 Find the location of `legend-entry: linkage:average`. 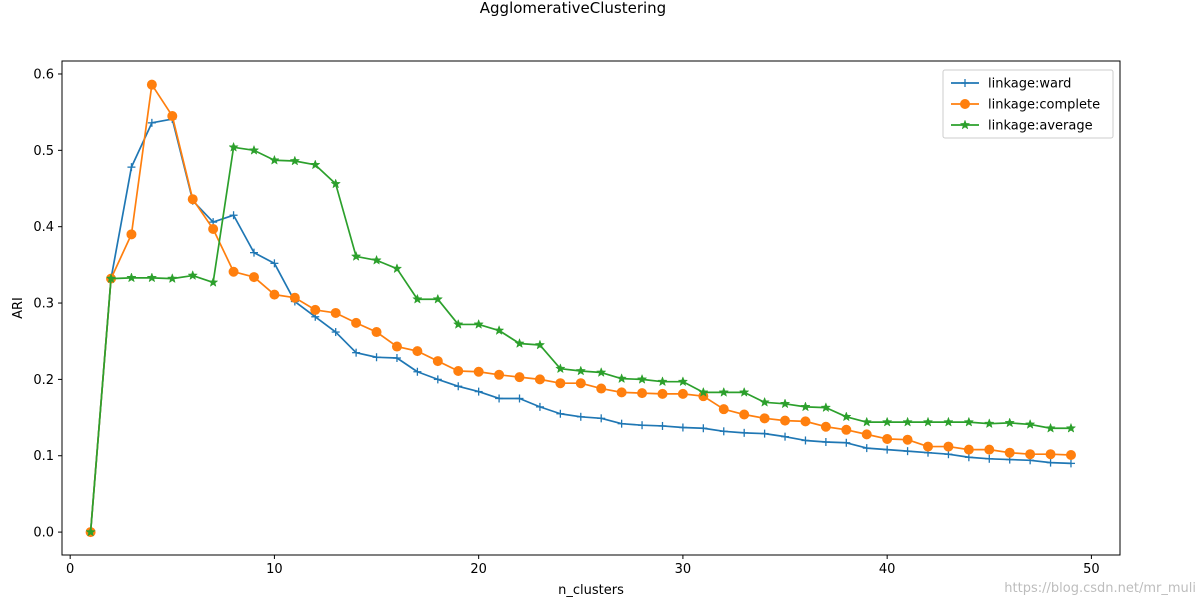

legend-entry: linkage:average is located at coordinates (1022, 126).